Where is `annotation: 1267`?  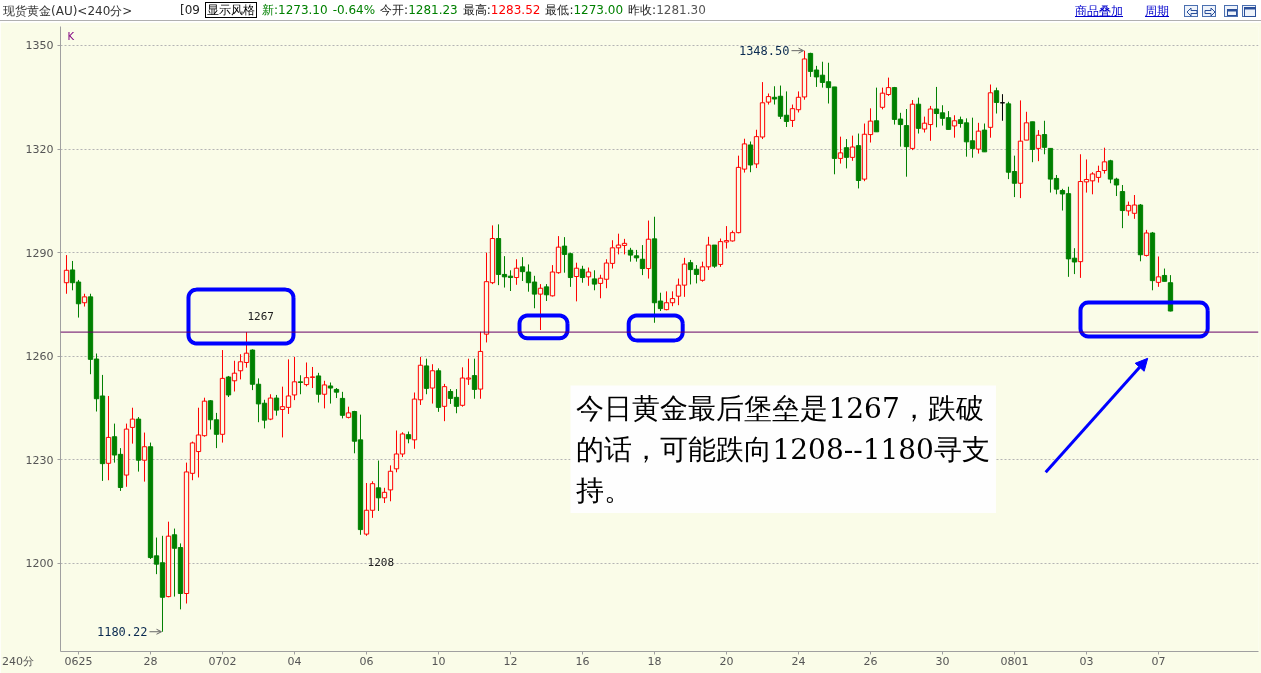 annotation: 1267 is located at coordinates (260, 317).